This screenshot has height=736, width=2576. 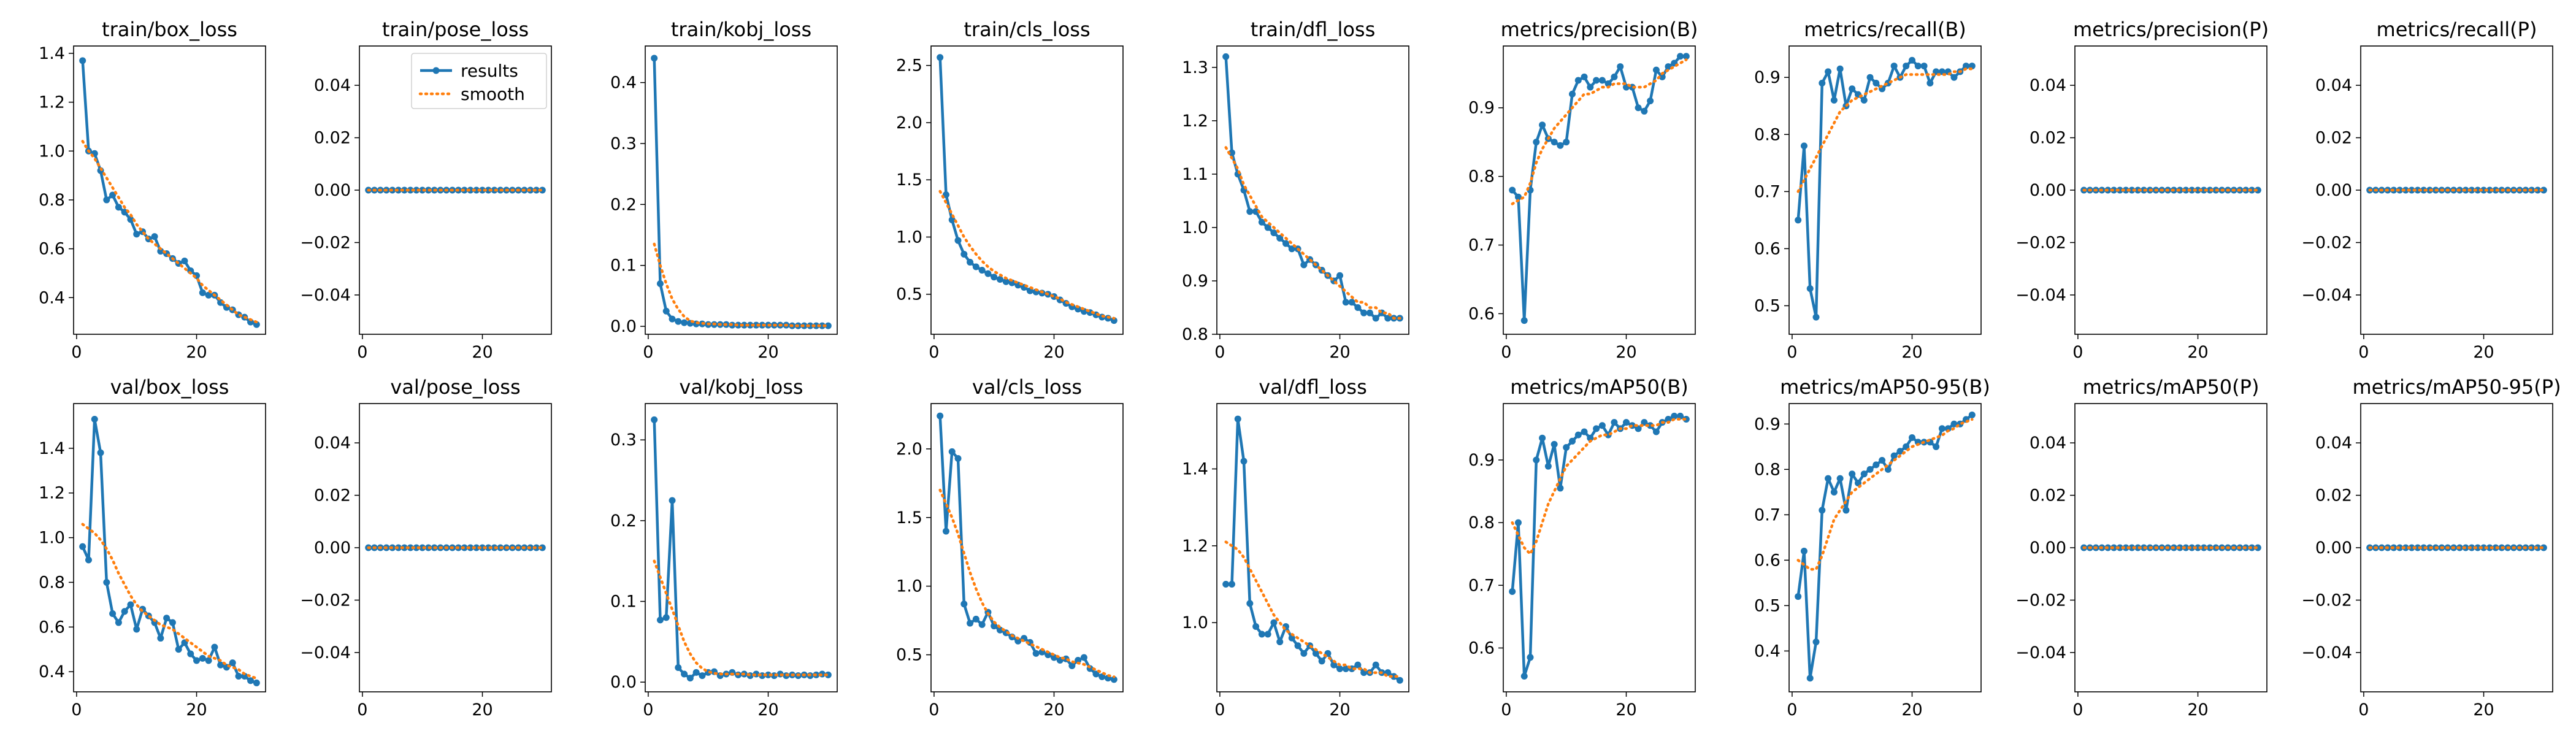 What do you see at coordinates (623, 143) in the screenshot?
I see `y-tick-label: 0.3` at bounding box center [623, 143].